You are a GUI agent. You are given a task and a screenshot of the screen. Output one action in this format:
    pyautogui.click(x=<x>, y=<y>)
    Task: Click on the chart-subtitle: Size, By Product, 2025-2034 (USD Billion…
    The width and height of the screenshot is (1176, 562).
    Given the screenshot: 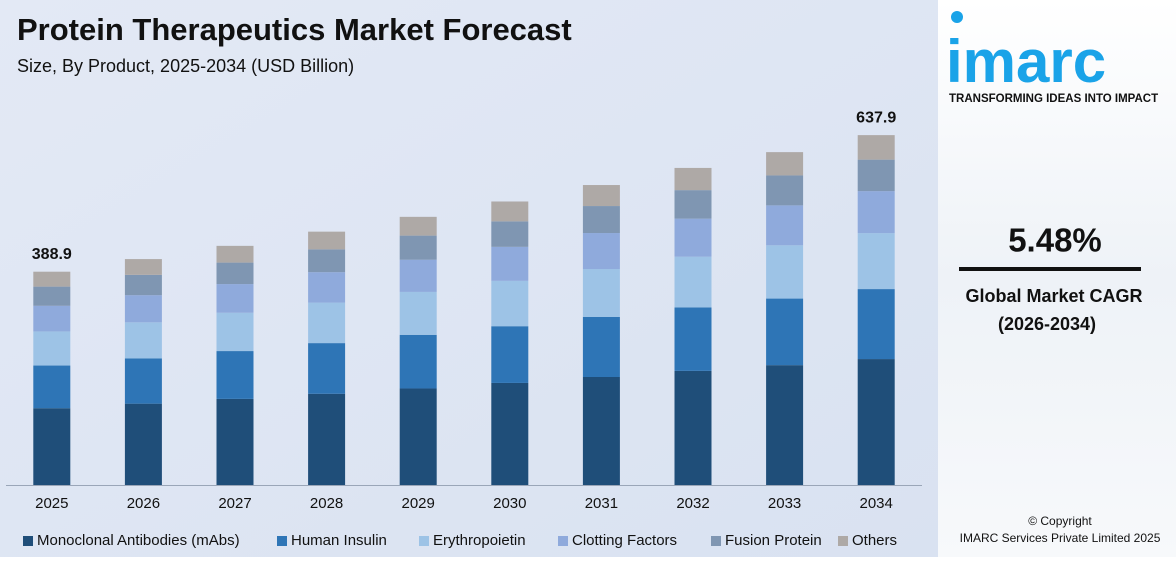 What is the action you would take?
    pyautogui.click(x=185, y=66)
    